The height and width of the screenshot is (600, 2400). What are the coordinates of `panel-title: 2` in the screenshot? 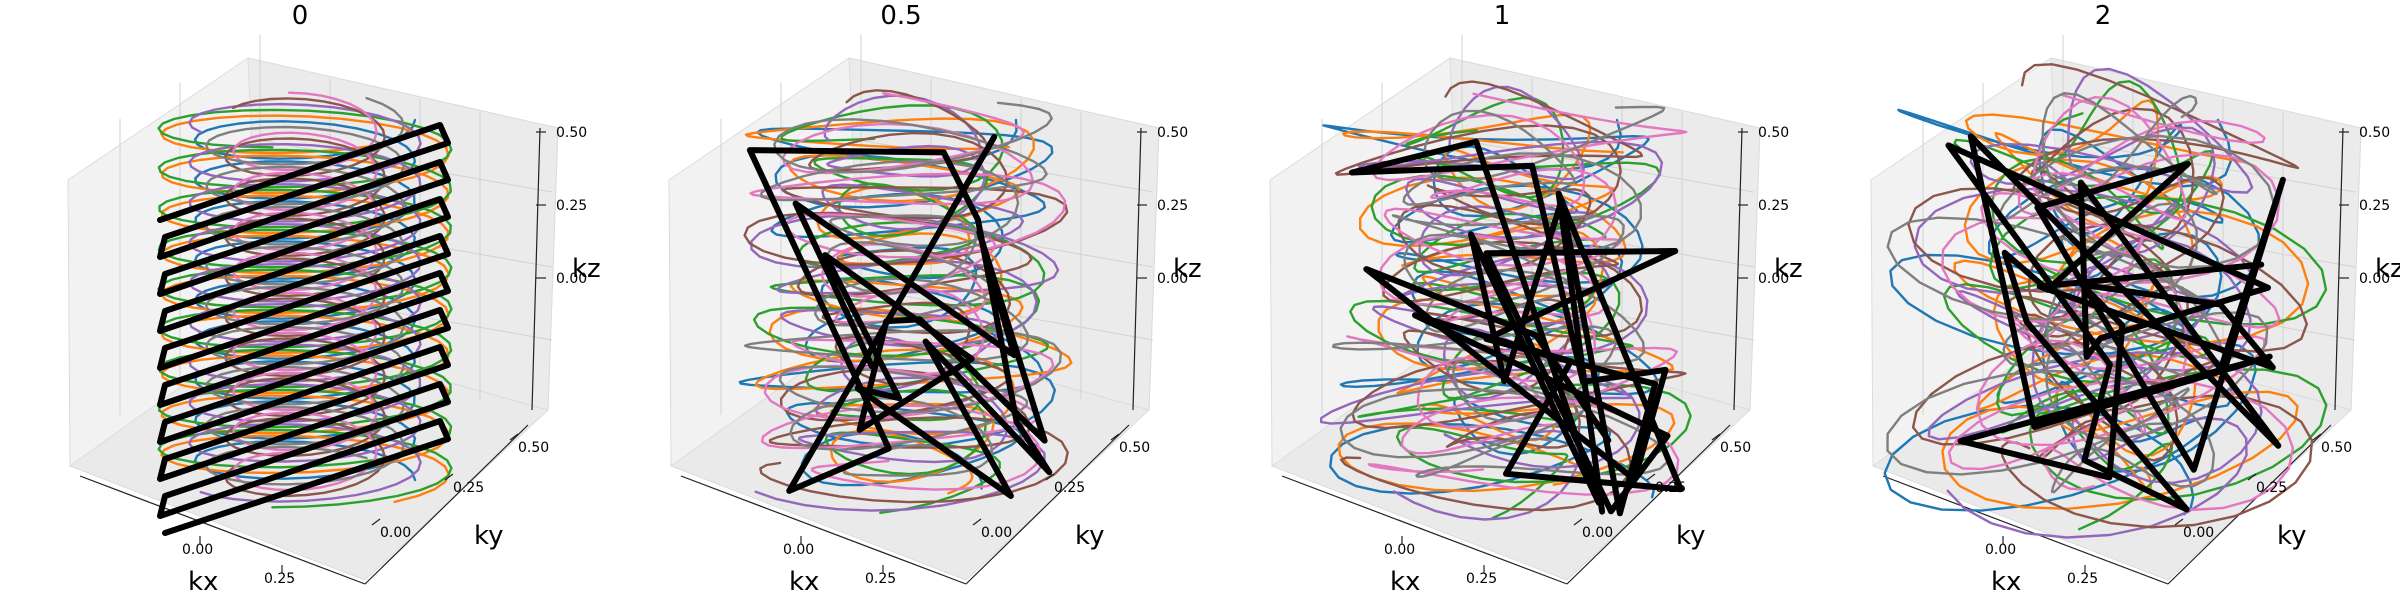 It's located at (2103, 16).